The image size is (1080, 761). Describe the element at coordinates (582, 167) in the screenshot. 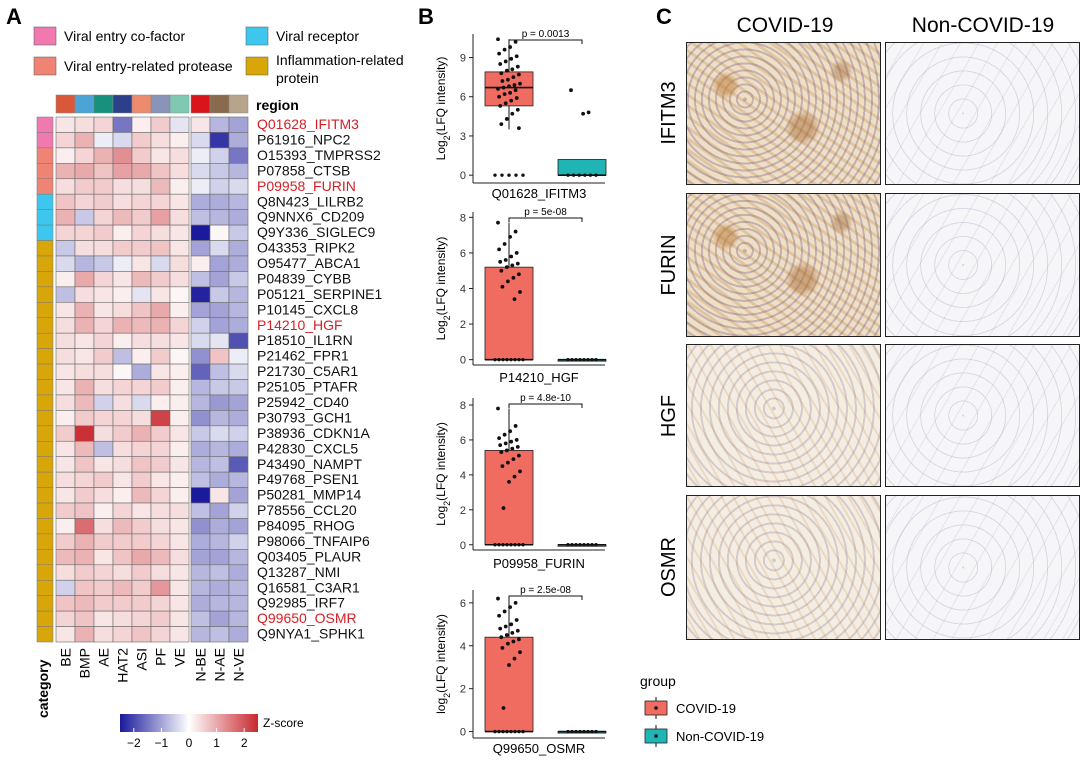

I see `box-iqr` at that location.